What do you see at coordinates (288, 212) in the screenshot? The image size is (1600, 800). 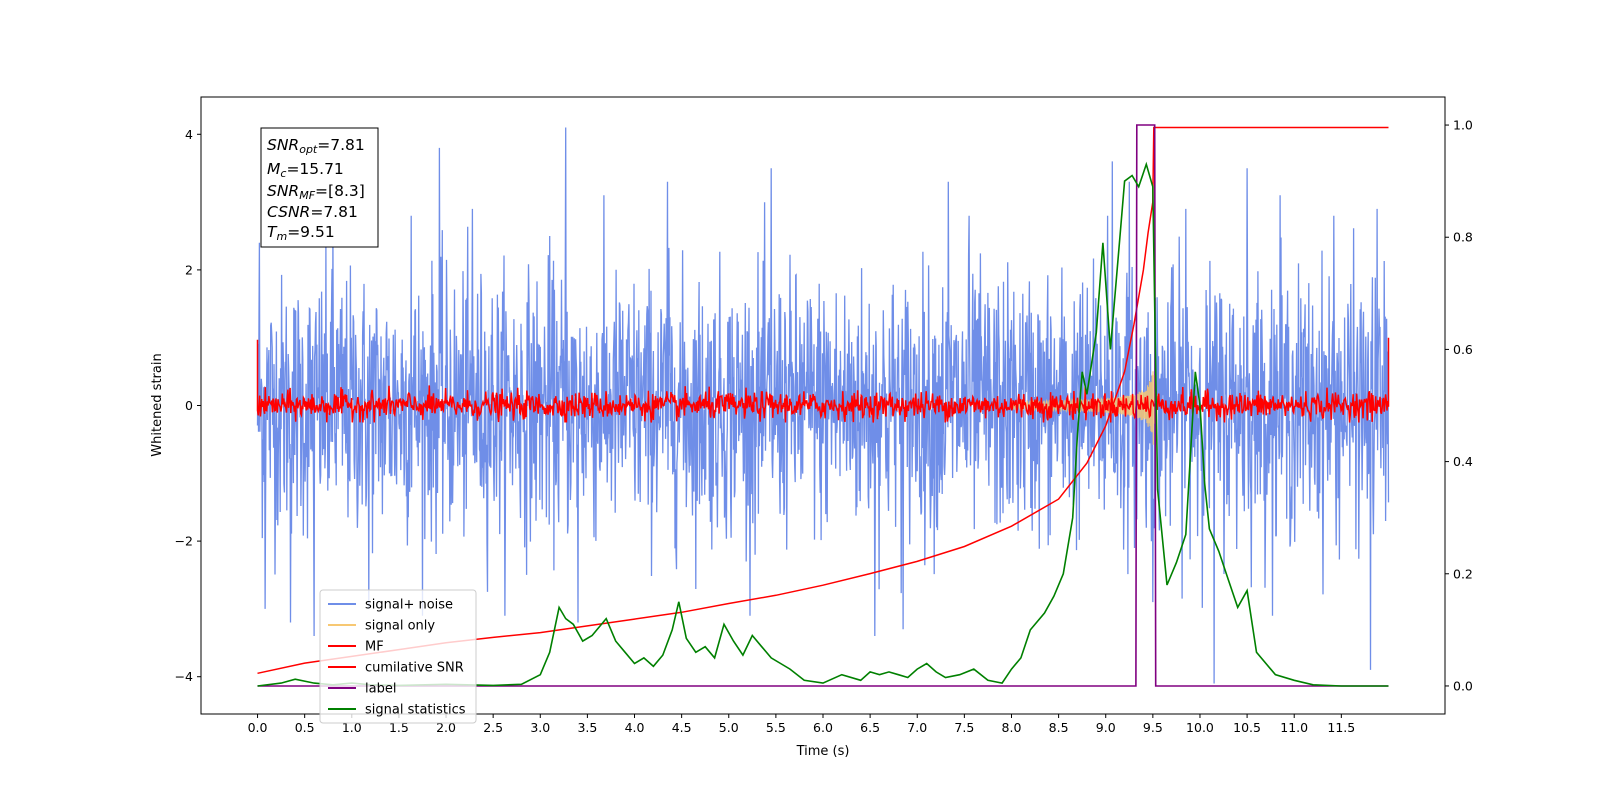 I see `info-csnr-symbol: CSNR` at bounding box center [288, 212].